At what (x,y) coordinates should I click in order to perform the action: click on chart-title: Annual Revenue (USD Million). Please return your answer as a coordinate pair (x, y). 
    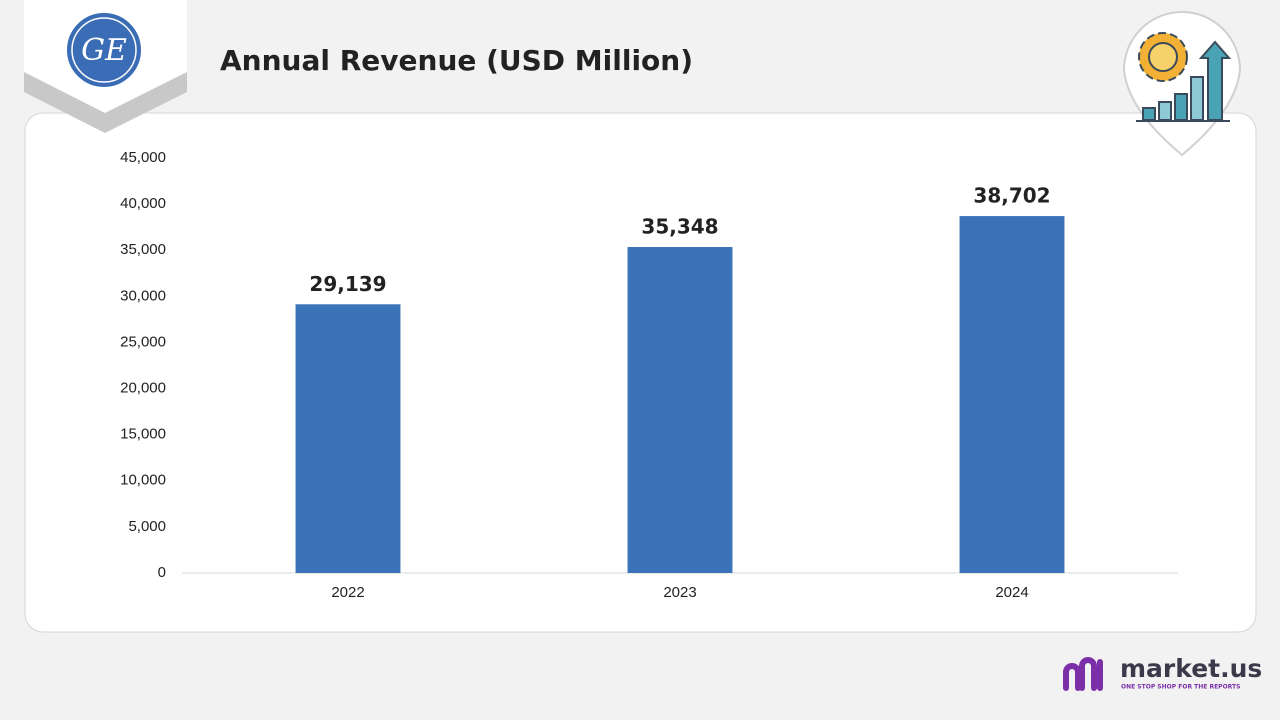
    Looking at the image, I should click on (456, 60).